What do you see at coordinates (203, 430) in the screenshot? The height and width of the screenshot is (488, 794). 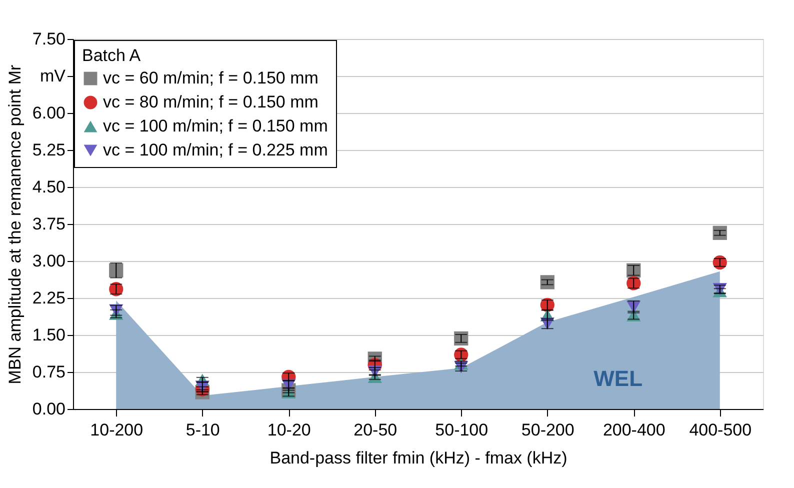 I see `x-tick-label: 5-10` at bounding box center [203, 430].